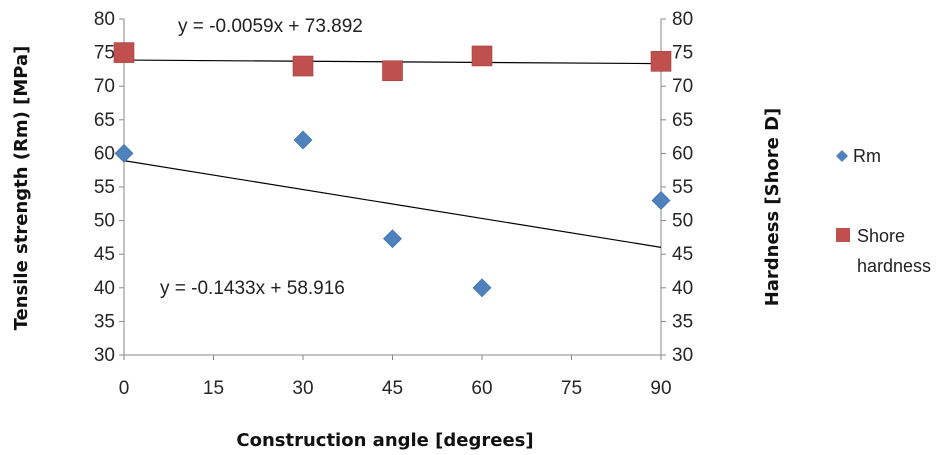 The image size is (944, 455). What do you see at coordinates (392, 388) in the screenshot?
I see `x-tick-label: 45` at bounding box center [392, 388].